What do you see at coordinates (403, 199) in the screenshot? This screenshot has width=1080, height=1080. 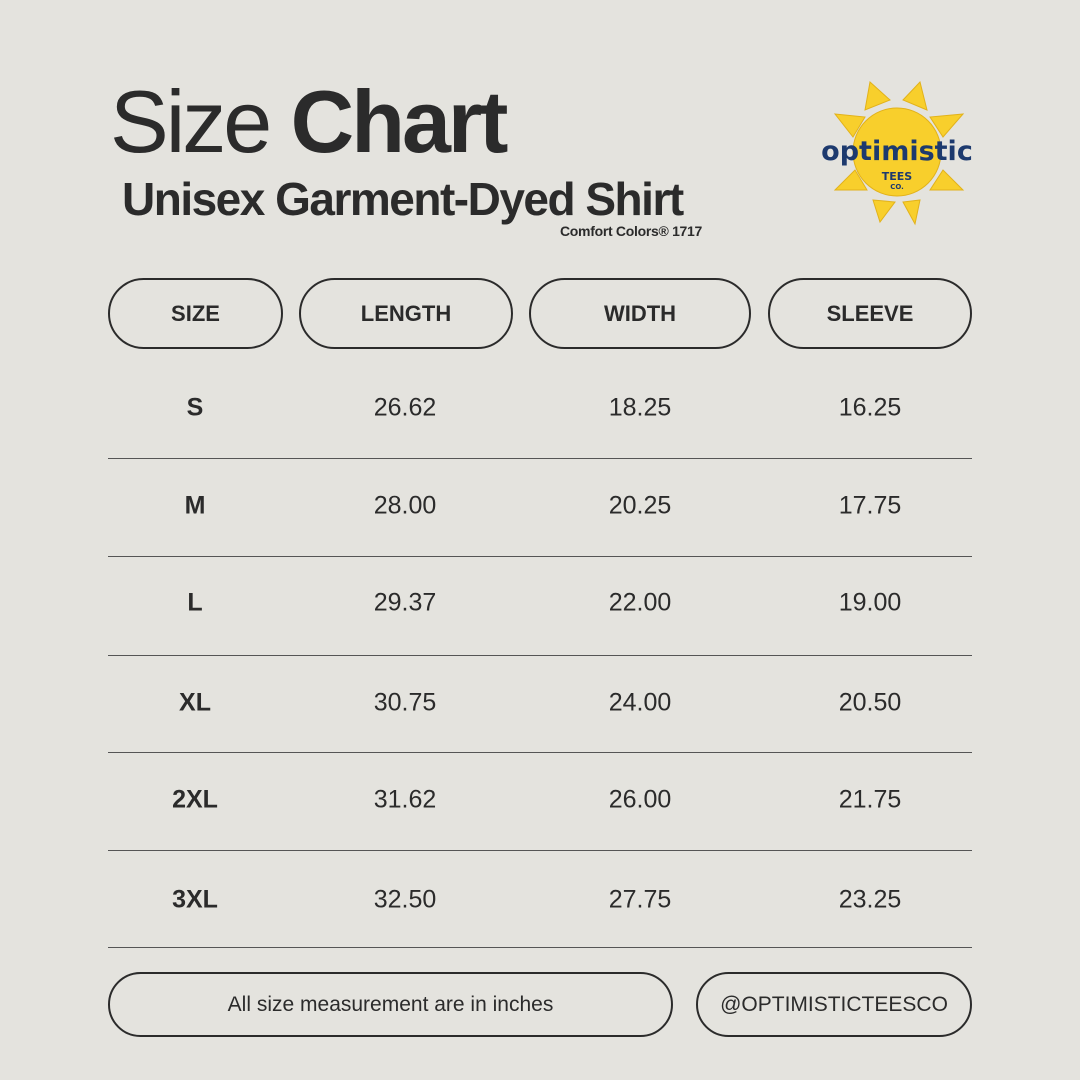 I see `subtitle: Unisex Garment-Dyed Shirt` at bounding box center [403, 199].